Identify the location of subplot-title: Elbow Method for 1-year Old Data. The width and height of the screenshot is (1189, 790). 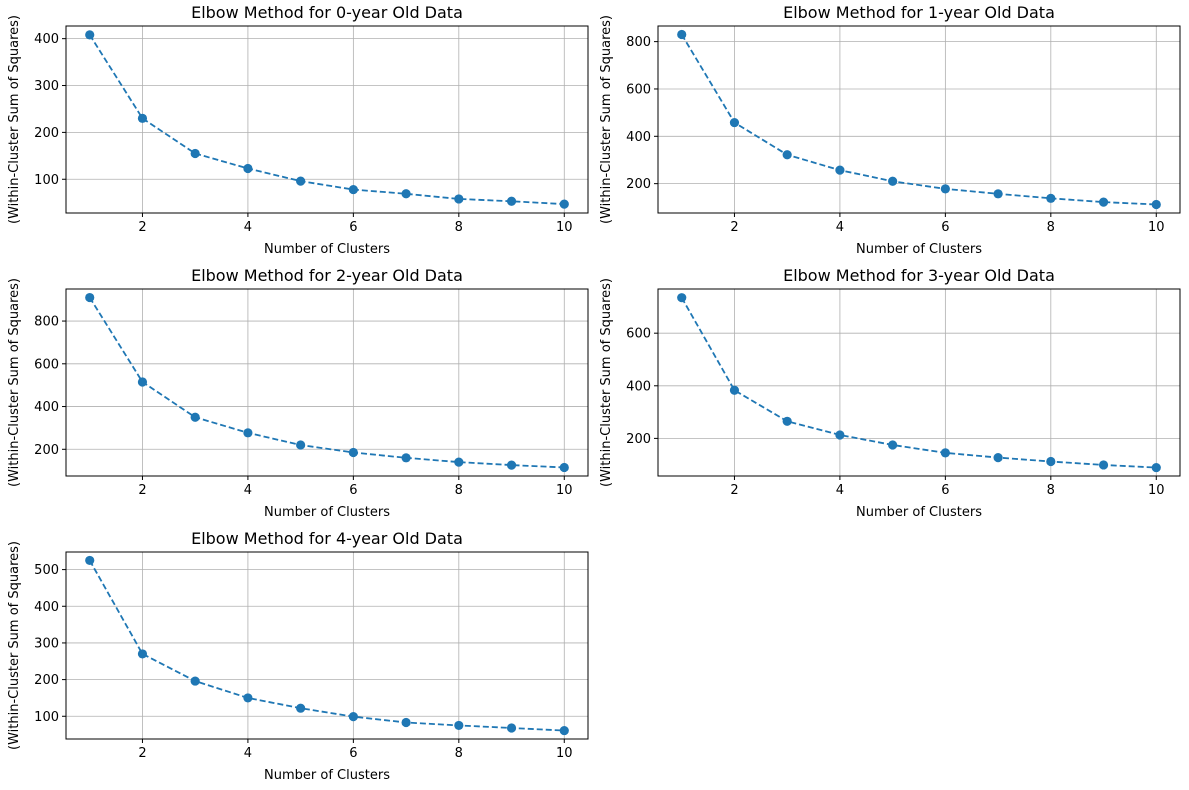
(919, 12).